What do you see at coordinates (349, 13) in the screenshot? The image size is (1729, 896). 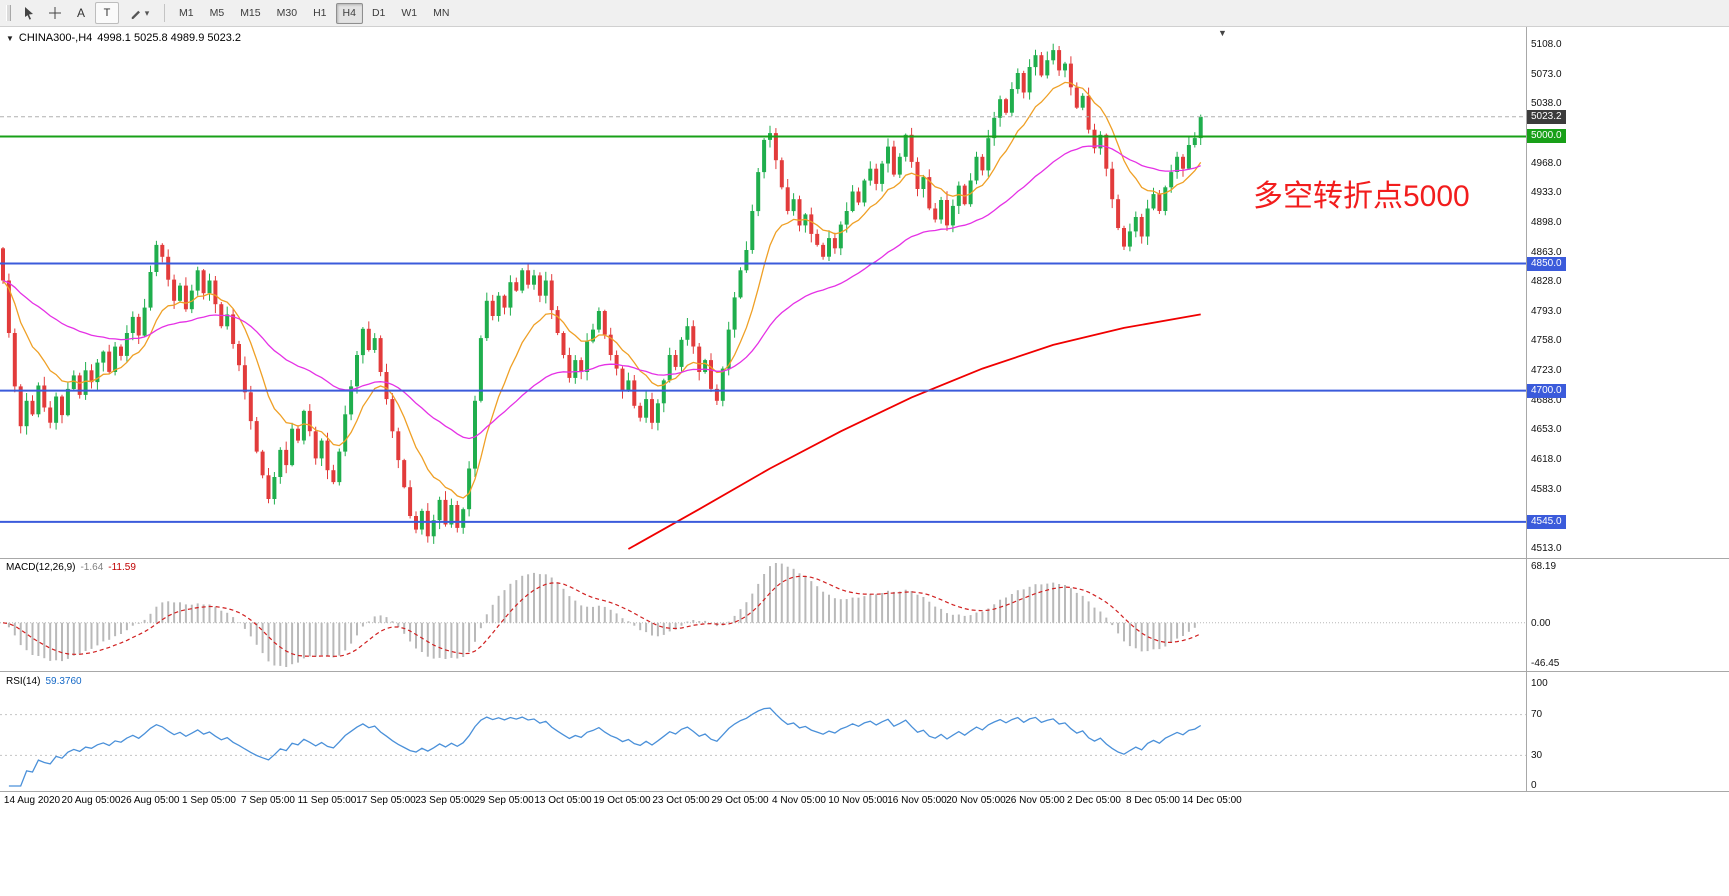 I see `timeframe-button-h4: H4` at bounding box center [349, 13].